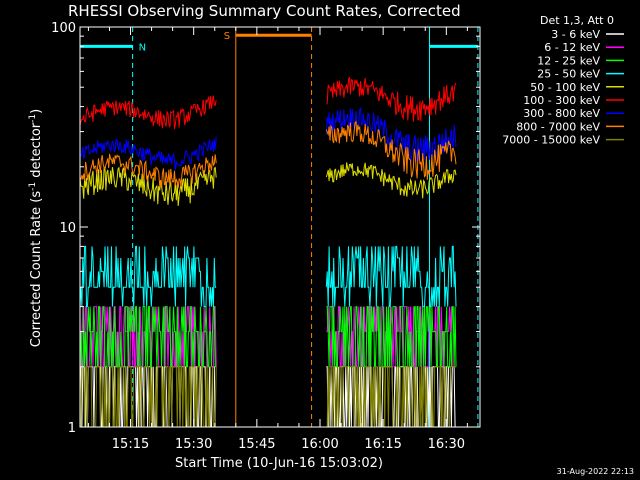 The height and width of the screenshot is (480, 640). I want to click on legend-title: Det 1,3, Att 0, so click(577, 20).